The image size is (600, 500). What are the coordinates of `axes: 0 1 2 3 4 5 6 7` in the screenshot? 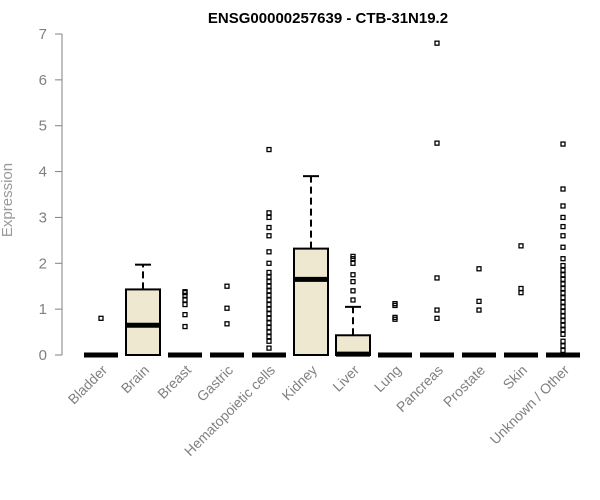 It's located at (51, 195).